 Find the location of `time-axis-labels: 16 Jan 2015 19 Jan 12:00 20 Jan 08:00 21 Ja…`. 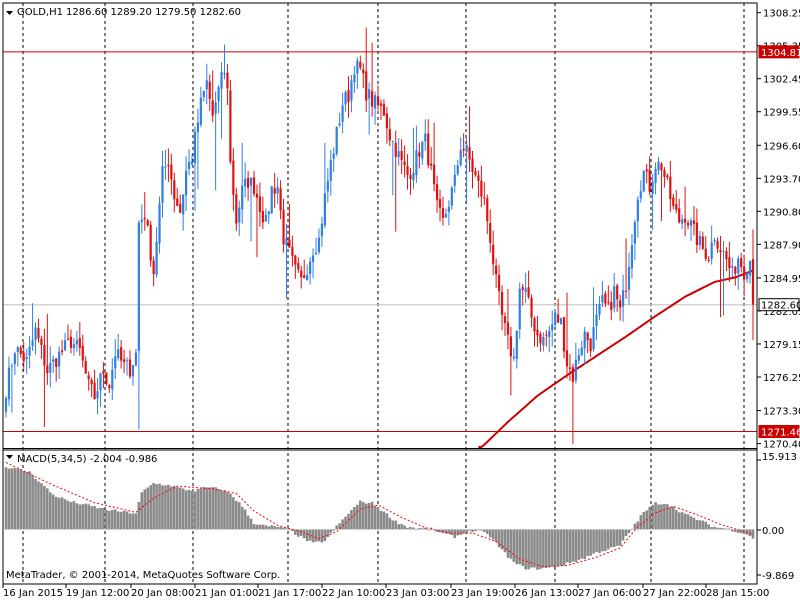

time-axis-labels: 16 Jan 2015 19 Jan 12:00 20 Jan 08:00 21 Ja… is located at coordinates (385, 591).